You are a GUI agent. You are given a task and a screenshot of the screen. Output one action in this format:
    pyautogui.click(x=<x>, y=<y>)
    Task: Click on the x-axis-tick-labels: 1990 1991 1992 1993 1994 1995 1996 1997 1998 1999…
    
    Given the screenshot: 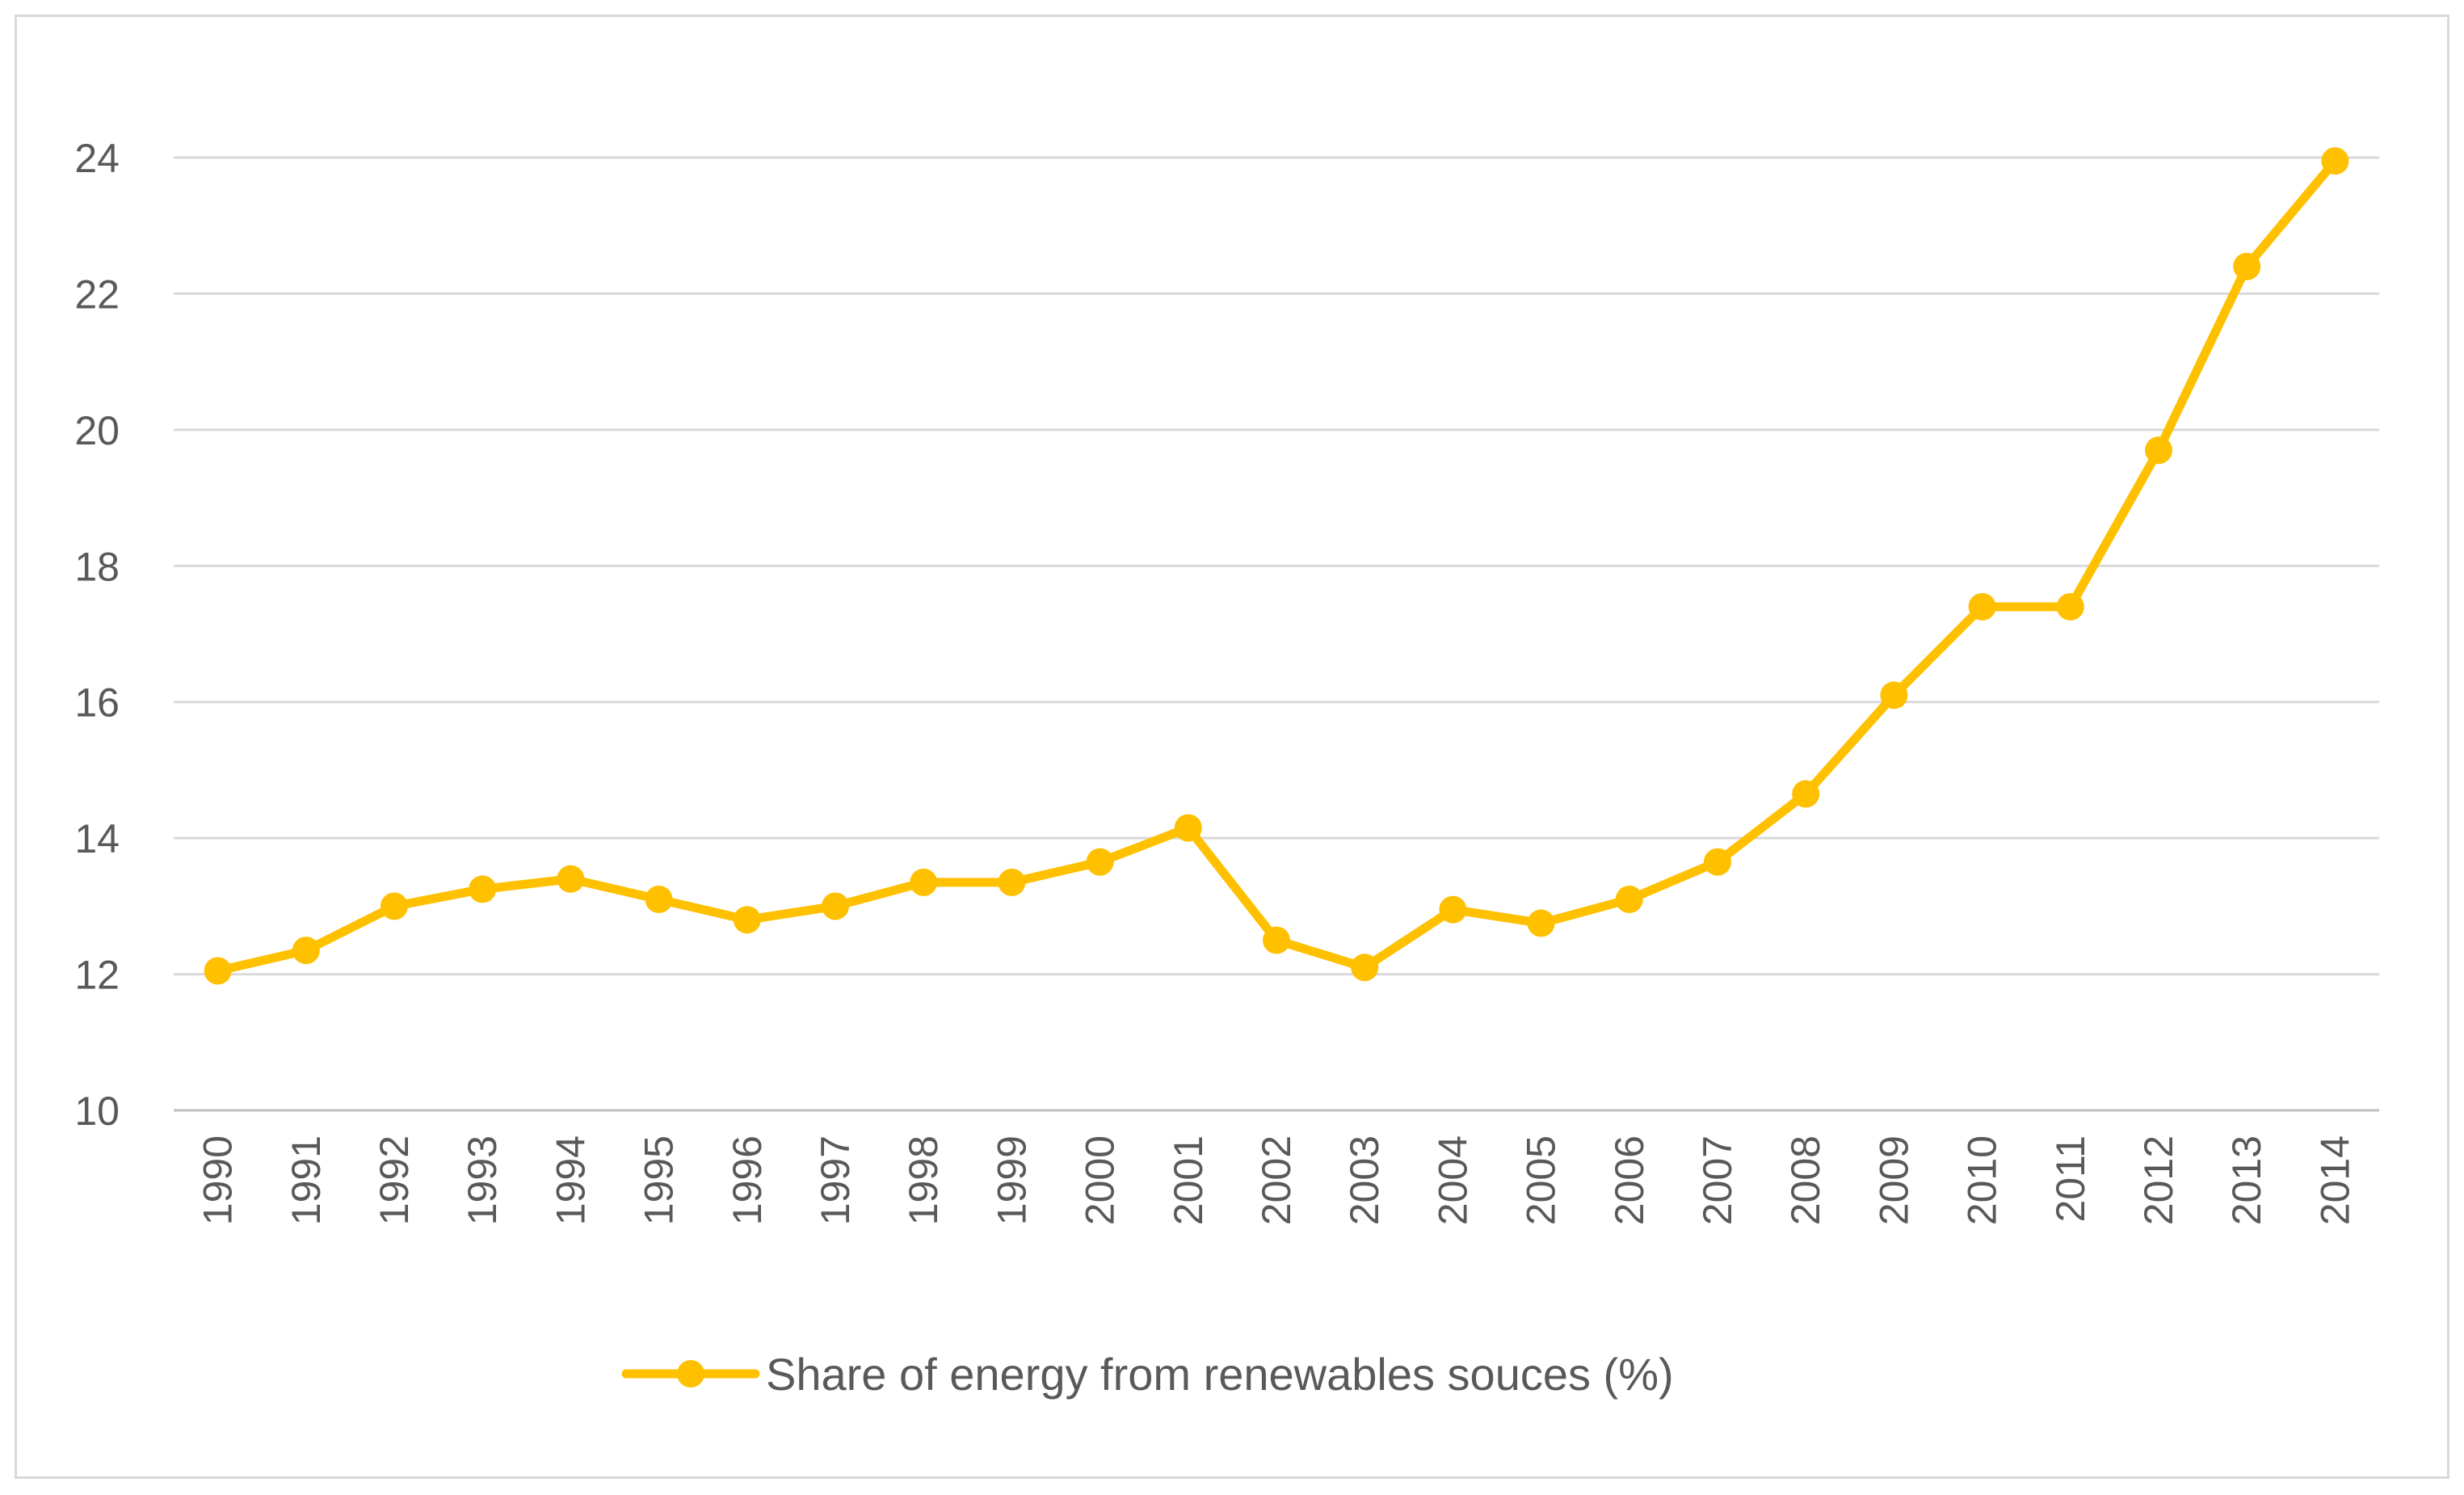 What is the action you would take?
    pyautogui.click(x=1277, y=1180)
    